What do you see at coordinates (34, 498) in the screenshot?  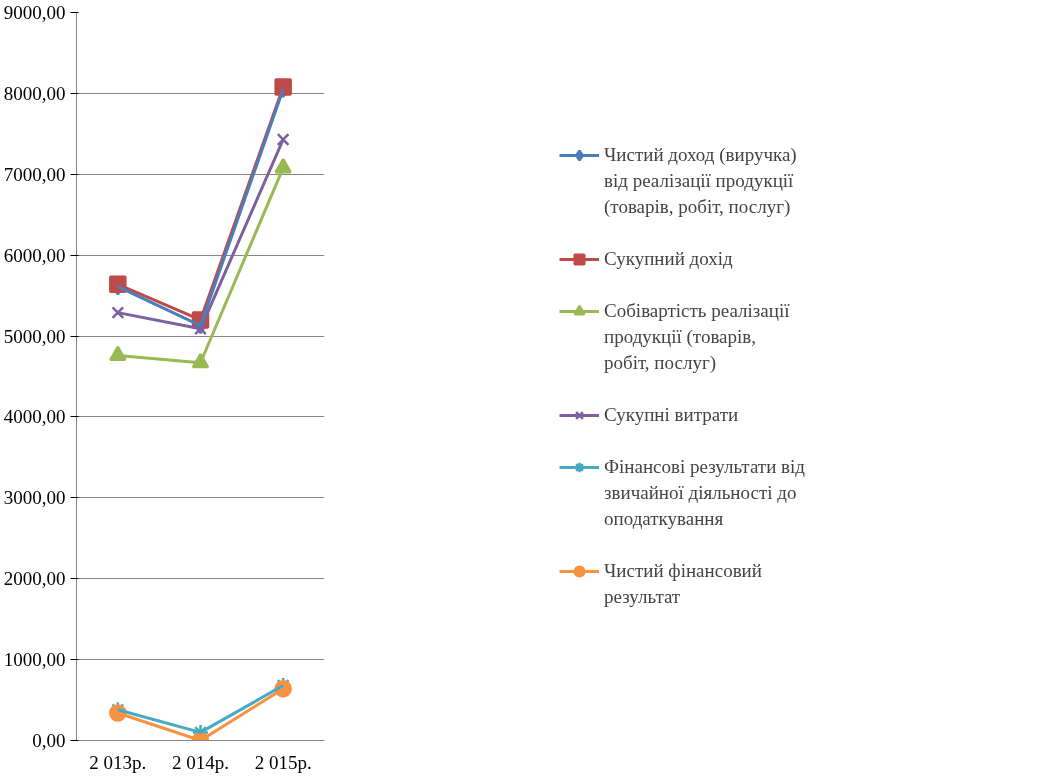 I see `y-tick-label: 3000,00` at bounding box center [34, 498].